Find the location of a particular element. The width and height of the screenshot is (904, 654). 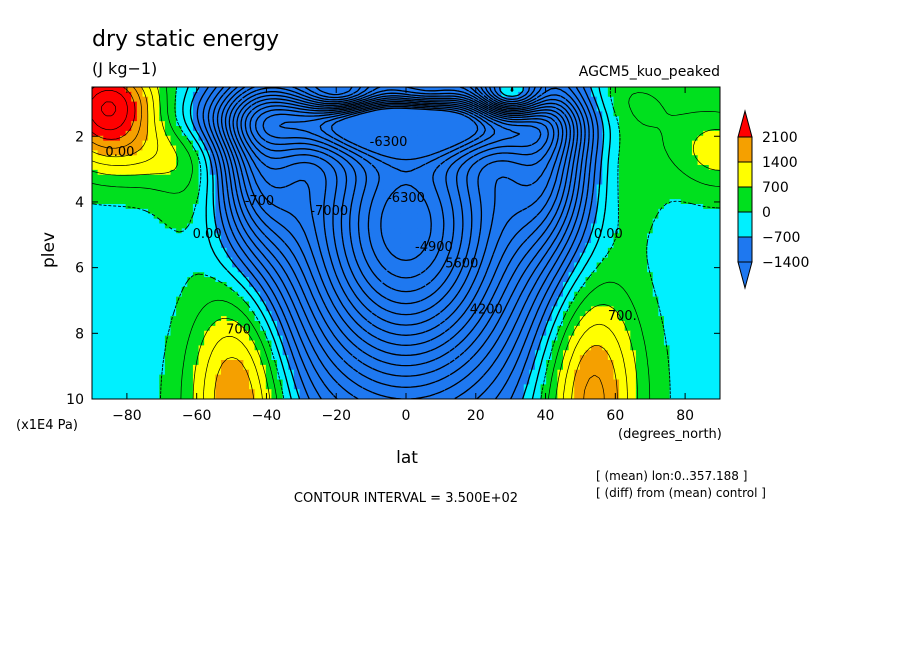

chart-title: dry static energy is located at coordinates (185, 39).